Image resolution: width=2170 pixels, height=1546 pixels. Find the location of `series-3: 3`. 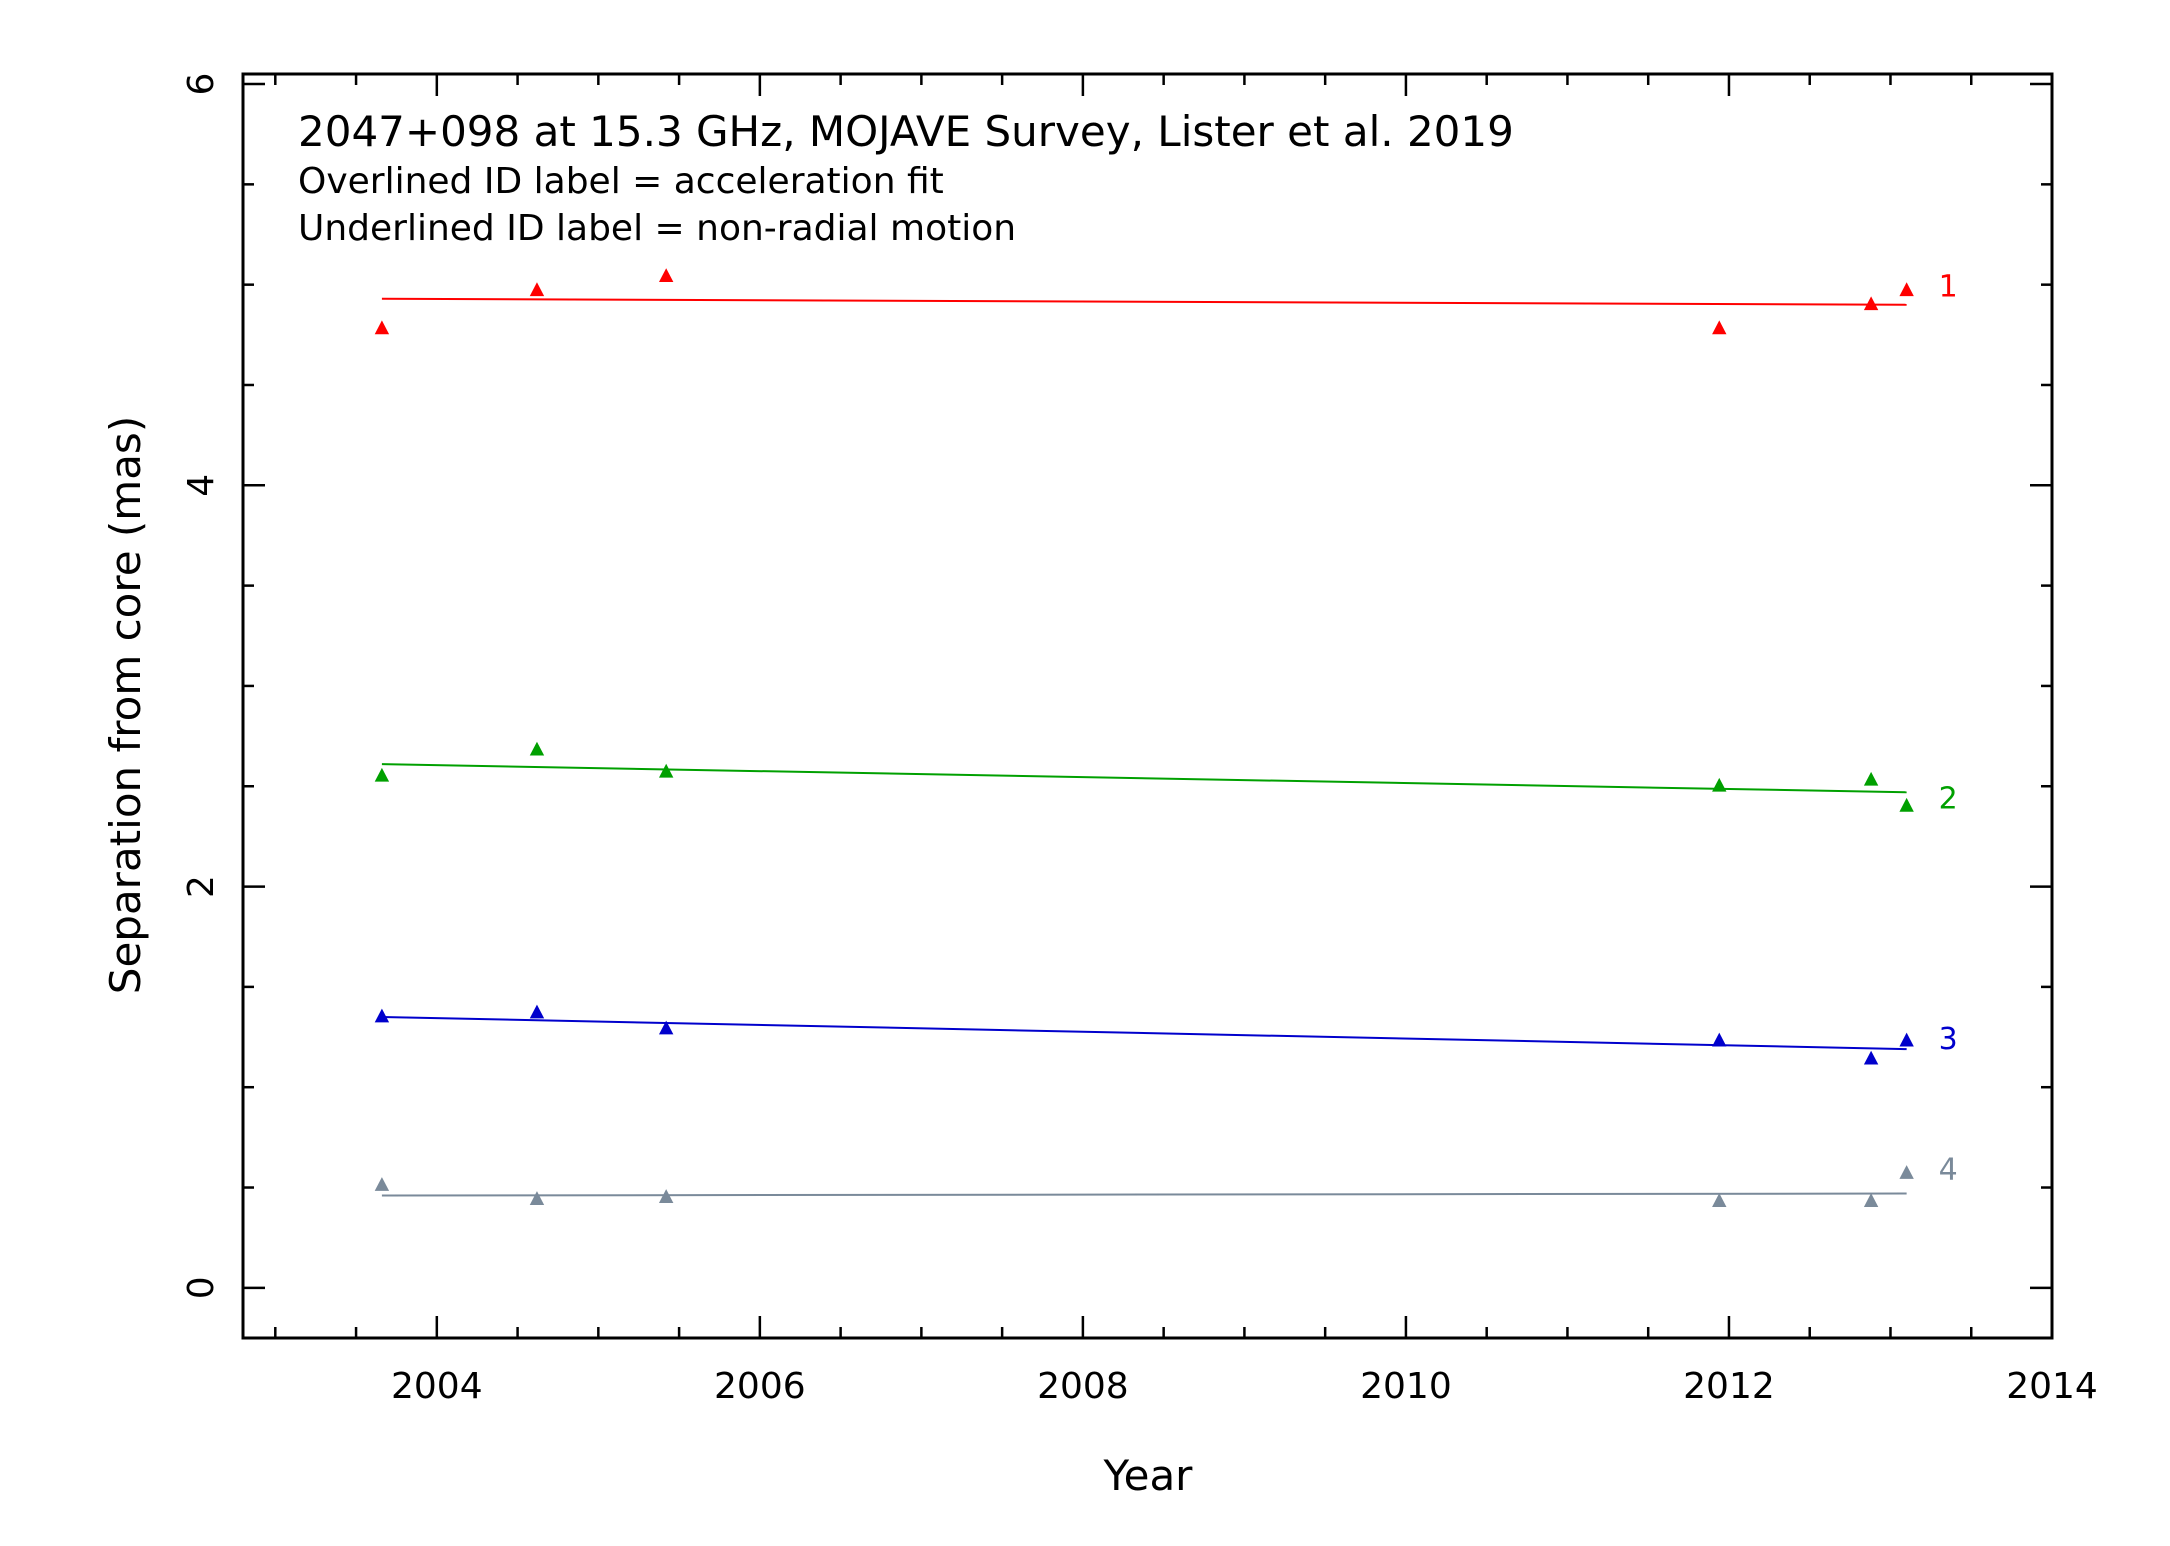

series-3: 3 is located at coordinates (1166, 1034).